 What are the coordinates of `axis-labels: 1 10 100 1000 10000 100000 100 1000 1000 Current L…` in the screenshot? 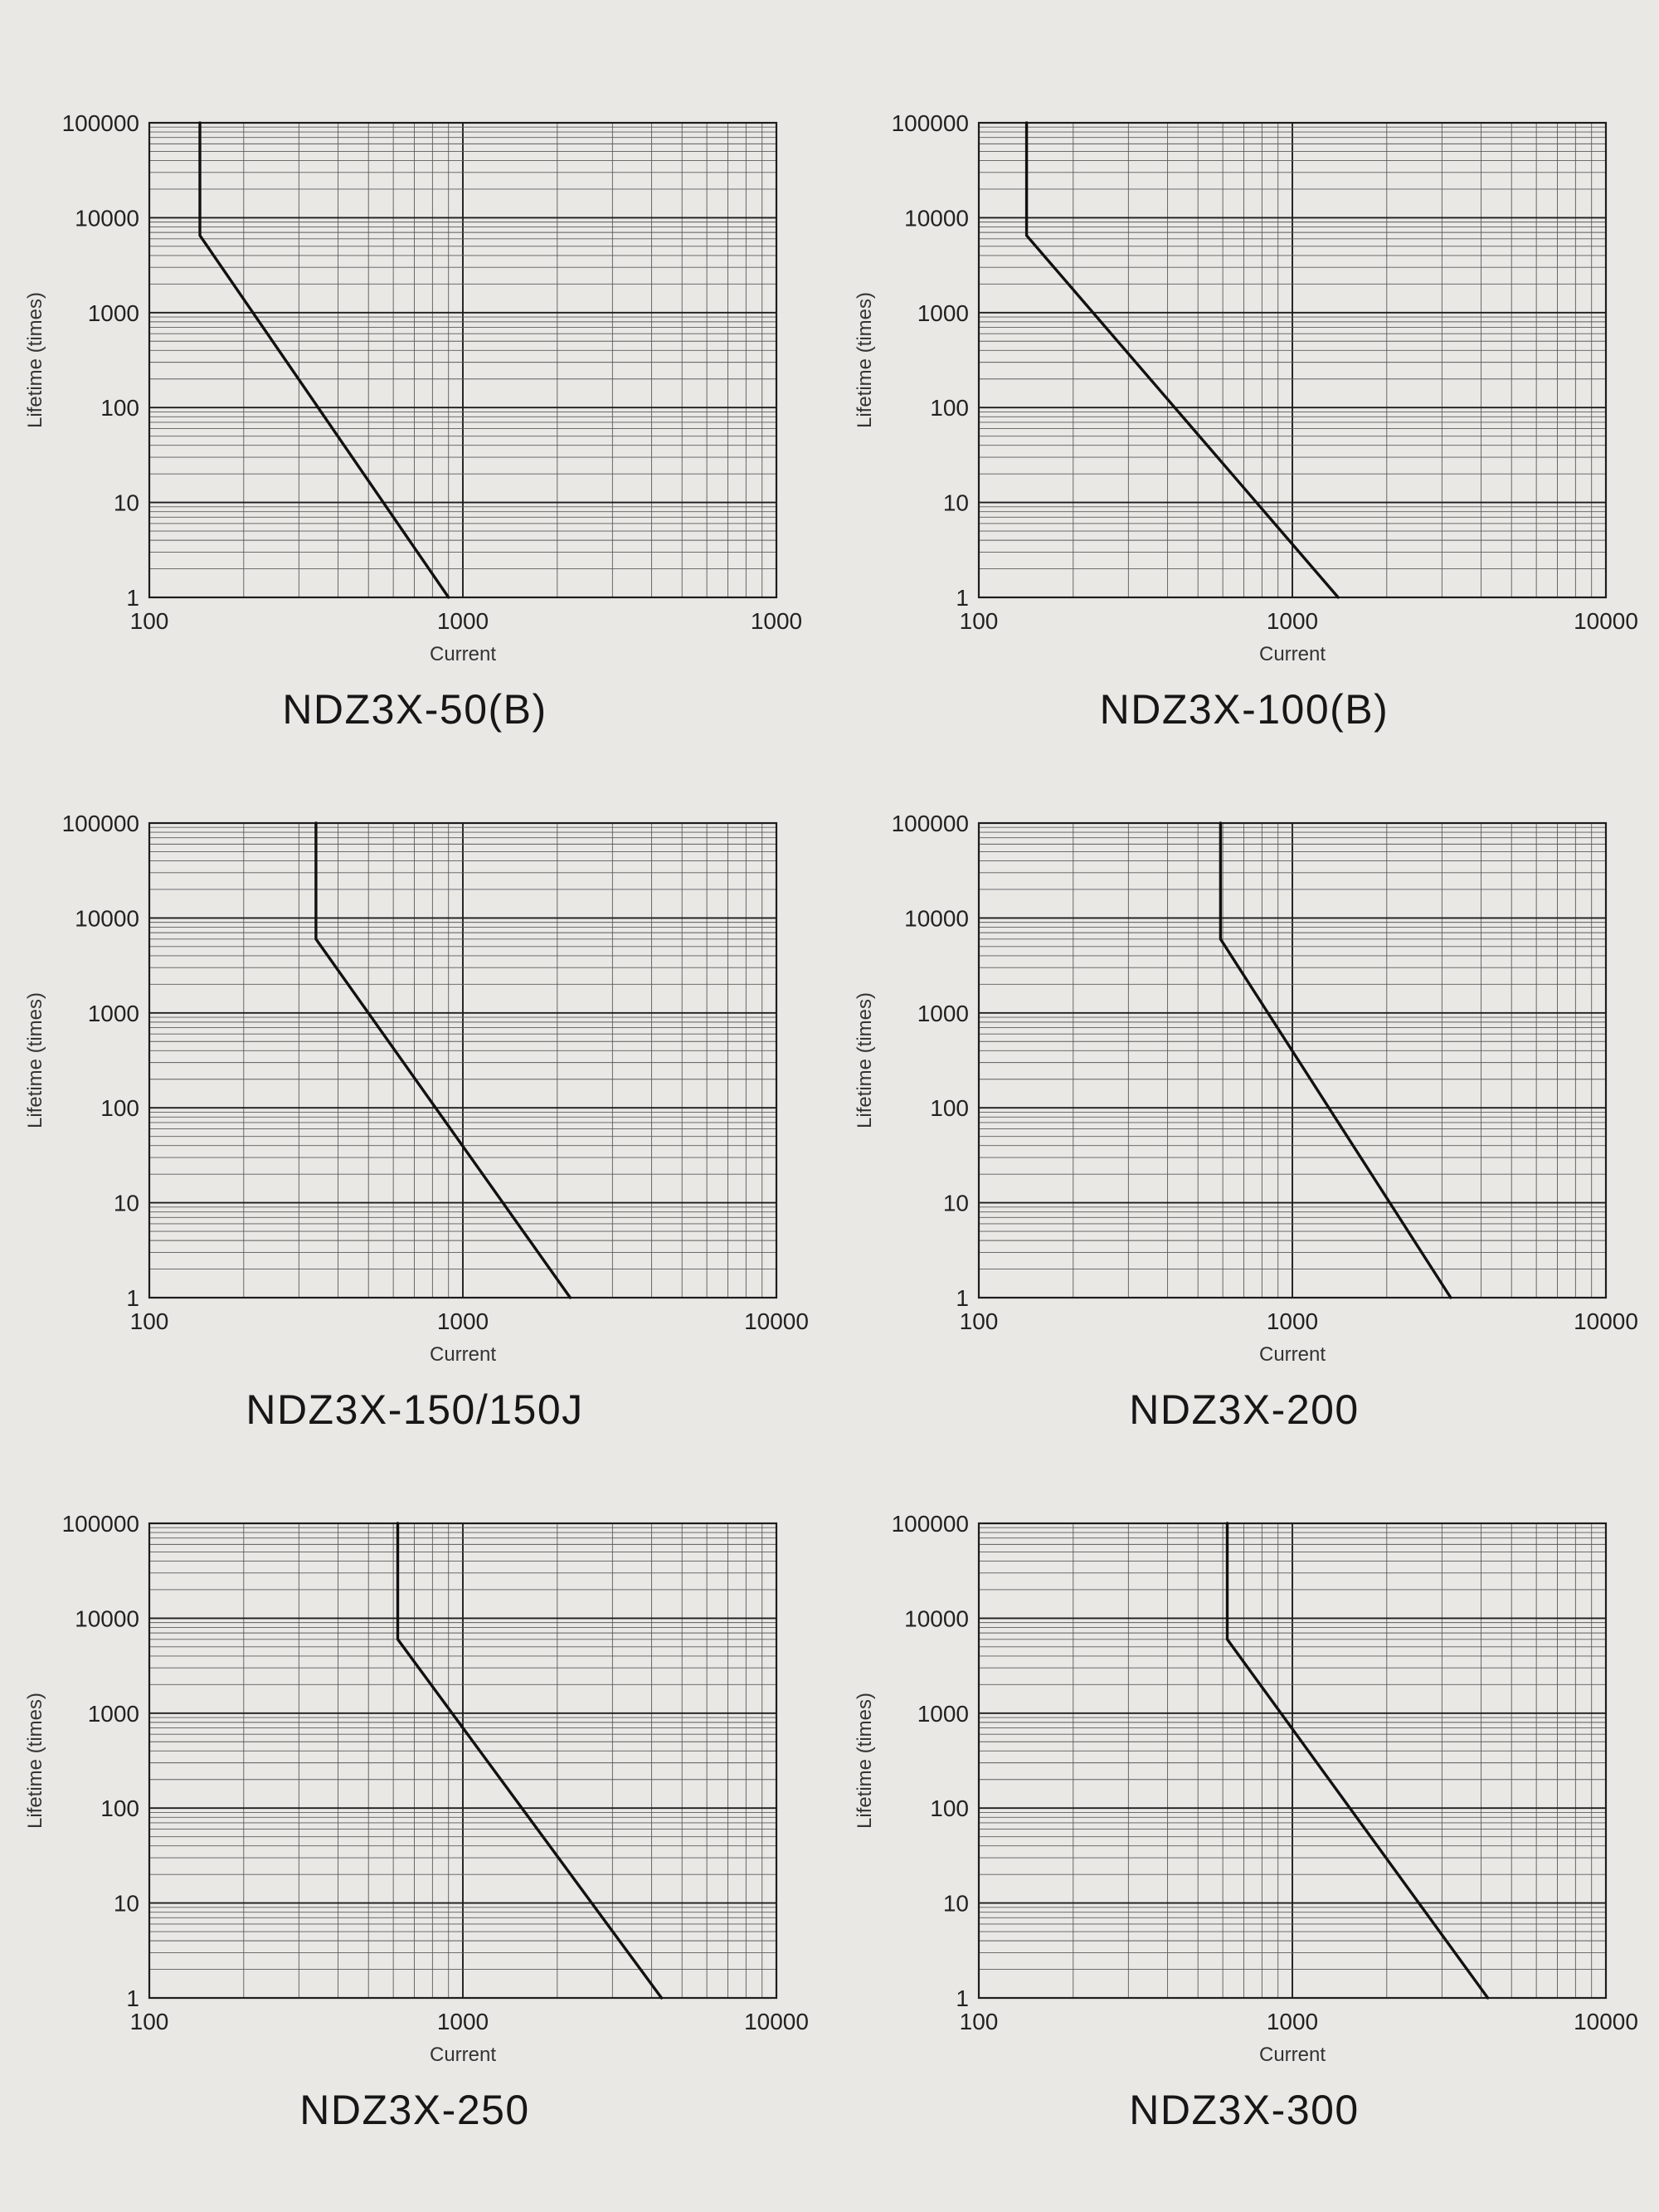 It's located at (413, 387).